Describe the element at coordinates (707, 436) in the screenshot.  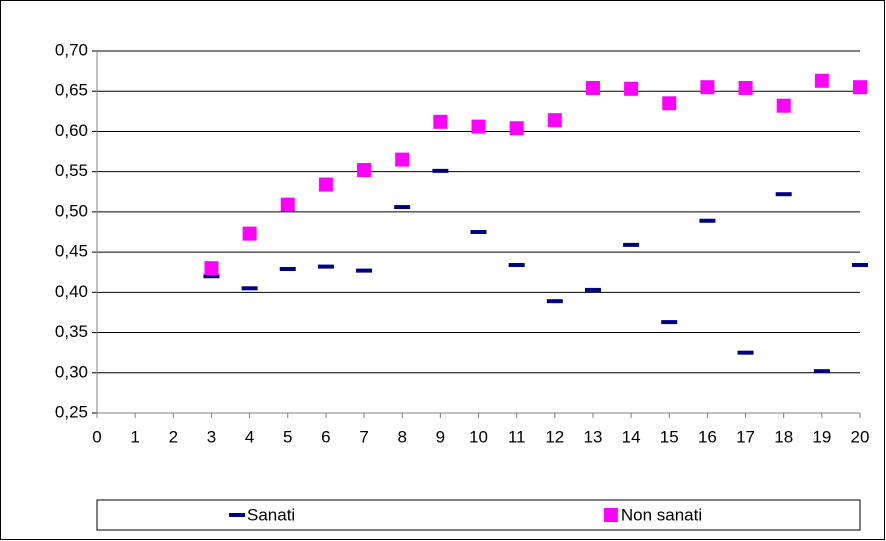
I see `x-tick-label: 16` at that location.